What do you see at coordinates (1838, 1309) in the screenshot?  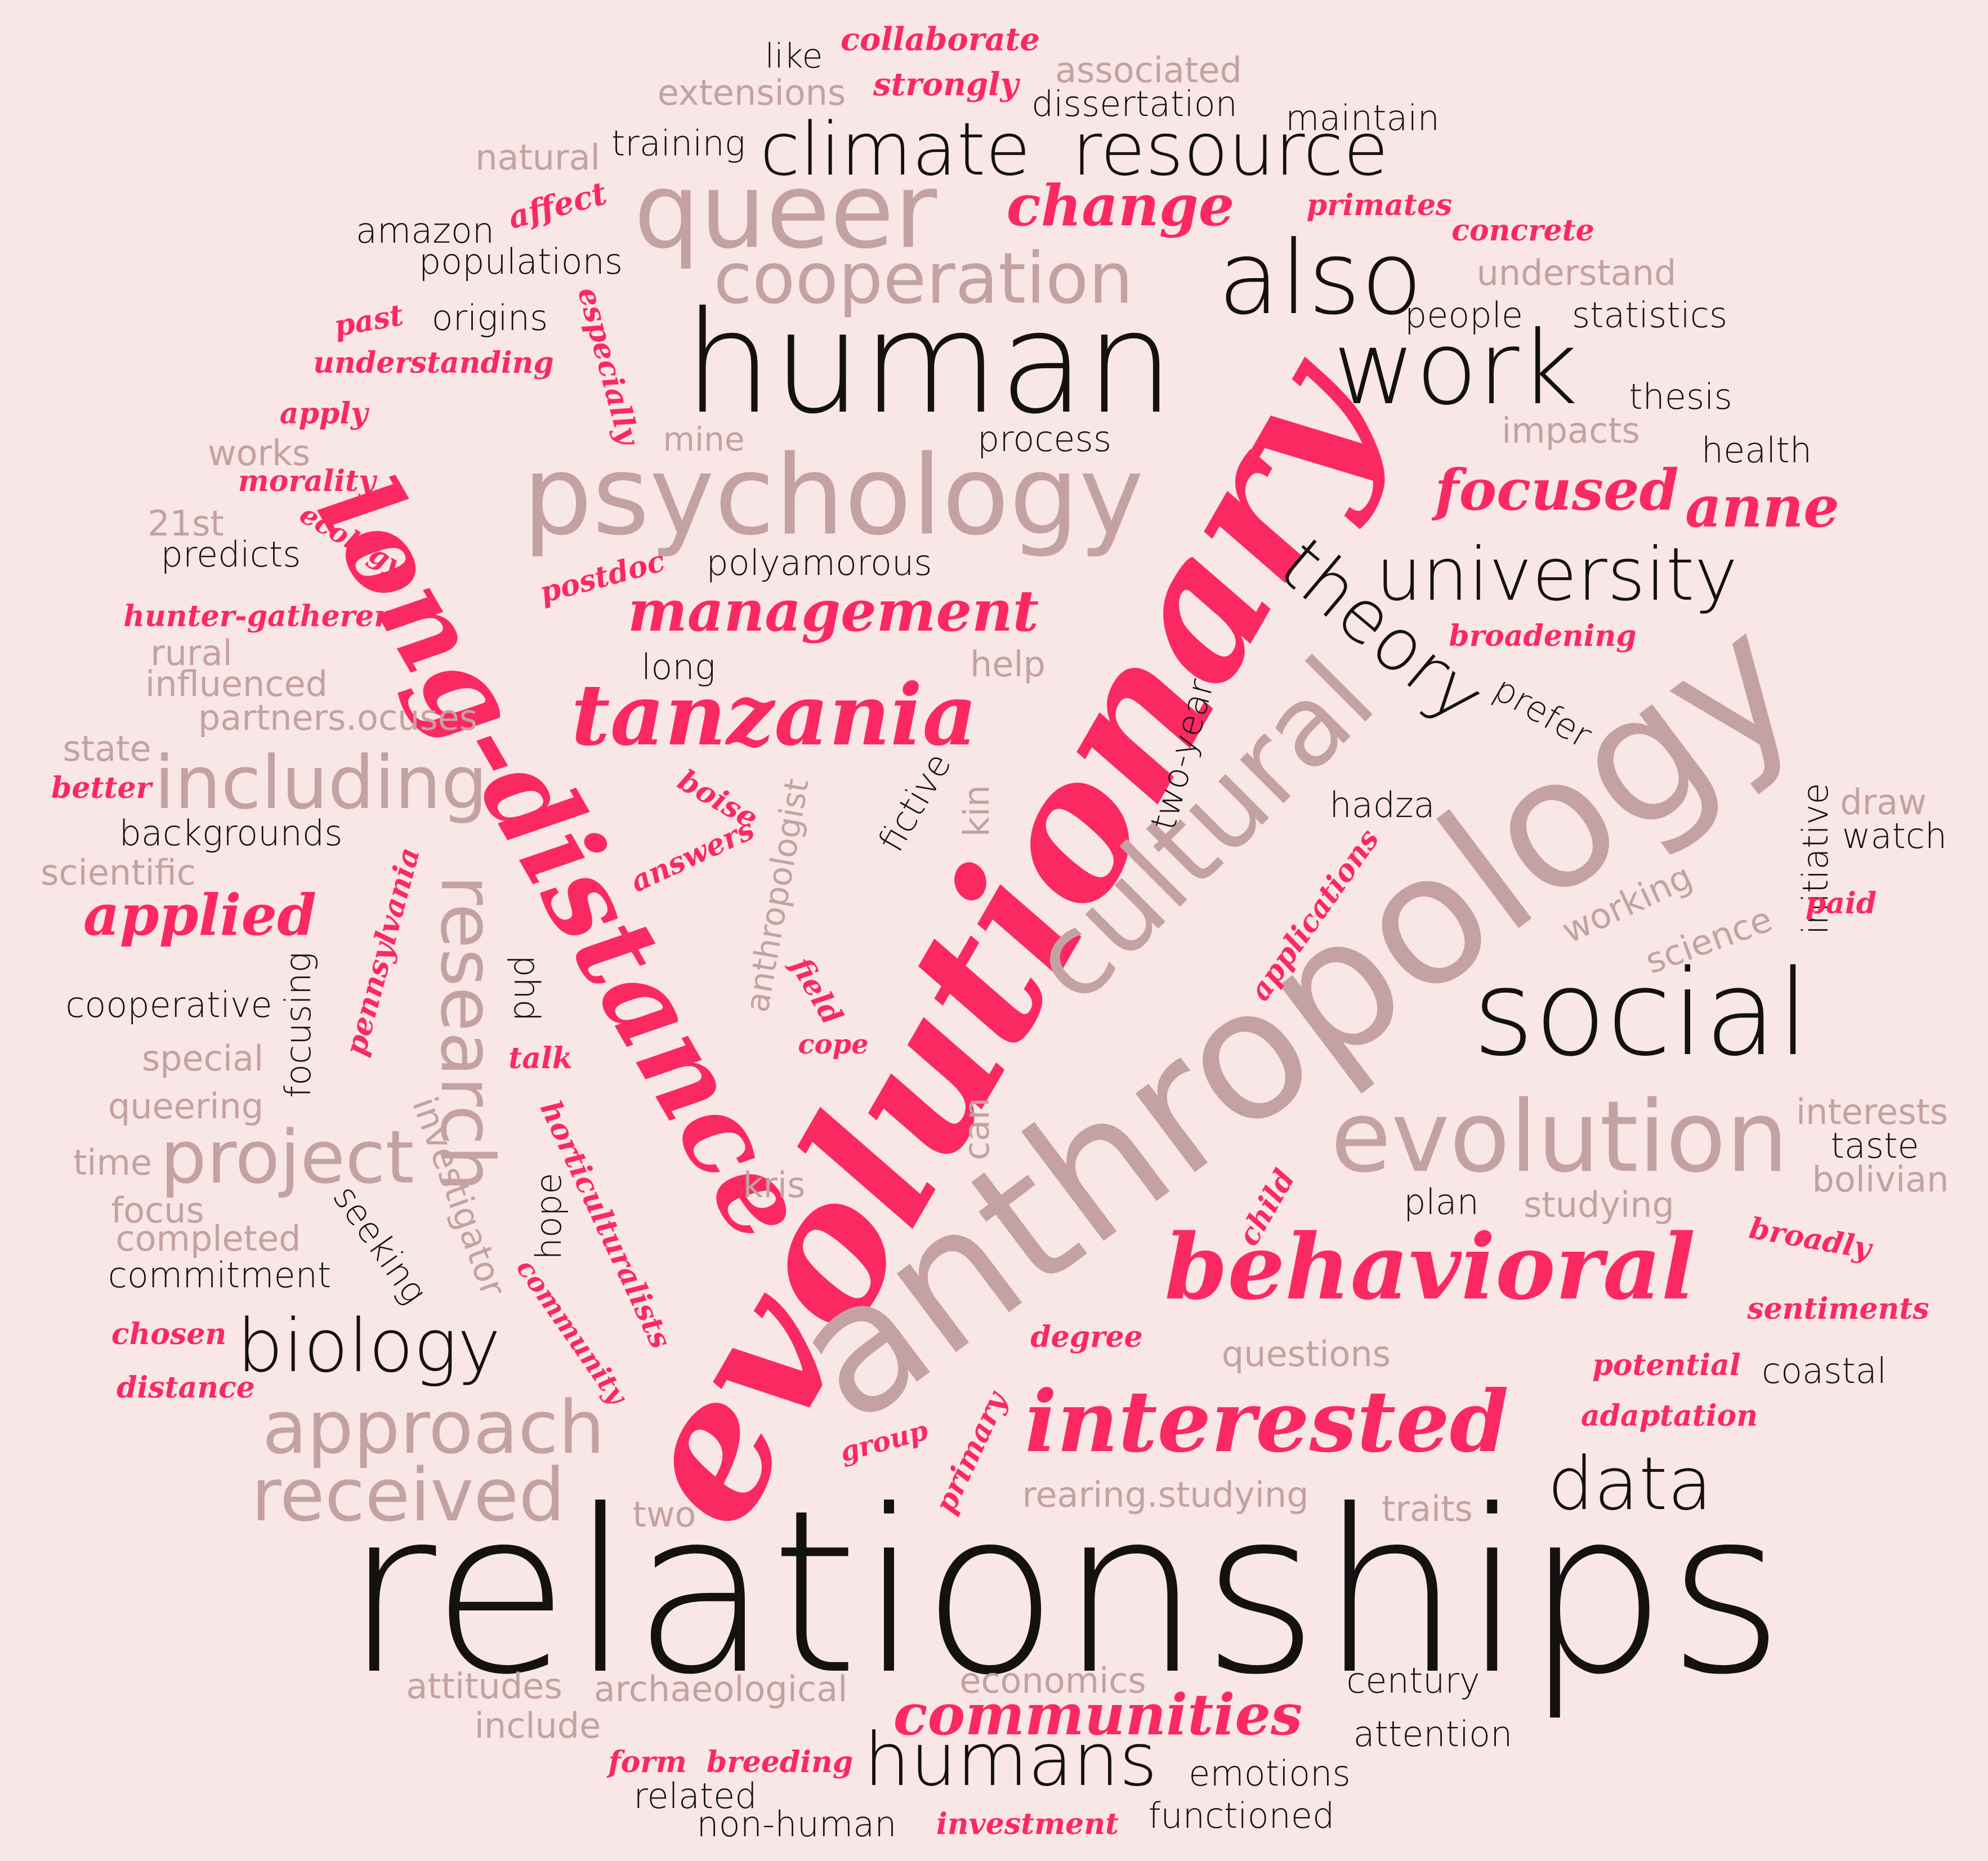 I see `word-sentiments: sentiments` at bounding box center [1838, 1309].